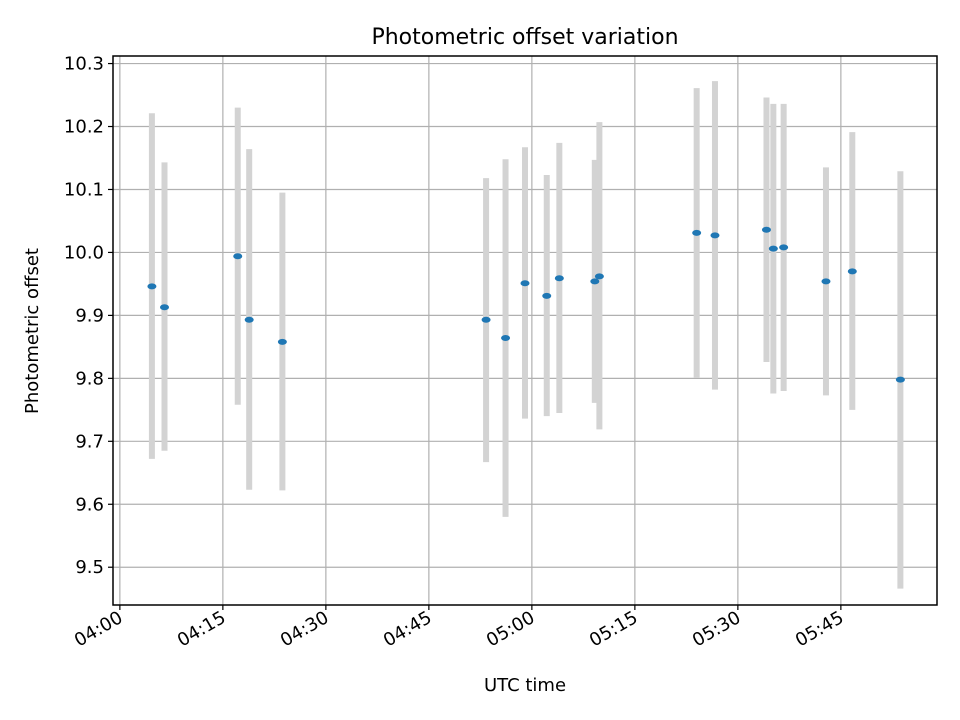  Describe the element at coordinates (84, 252) in the screenshot. I see `y-tick-label: 10.0` at that location.